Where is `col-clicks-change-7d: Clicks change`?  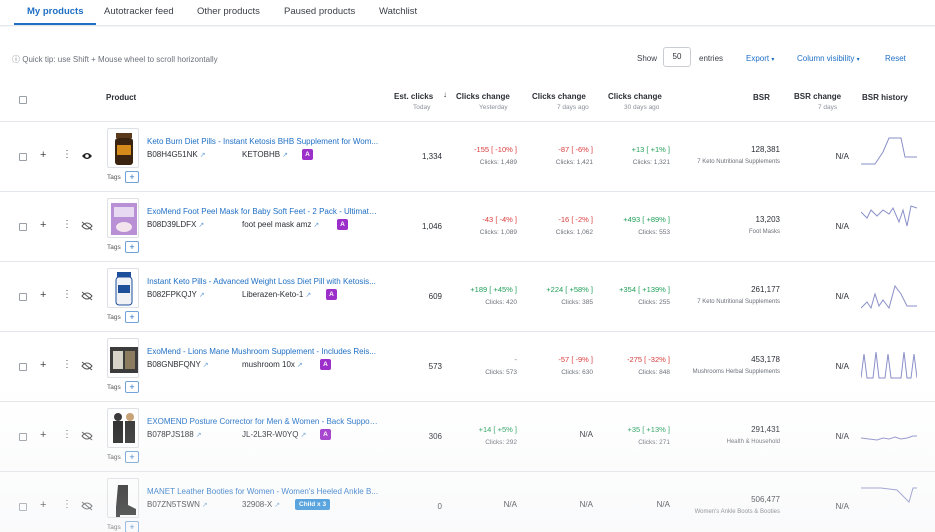 col-clicks-change-7d: Clicks change is located at coordinates (559, 96).